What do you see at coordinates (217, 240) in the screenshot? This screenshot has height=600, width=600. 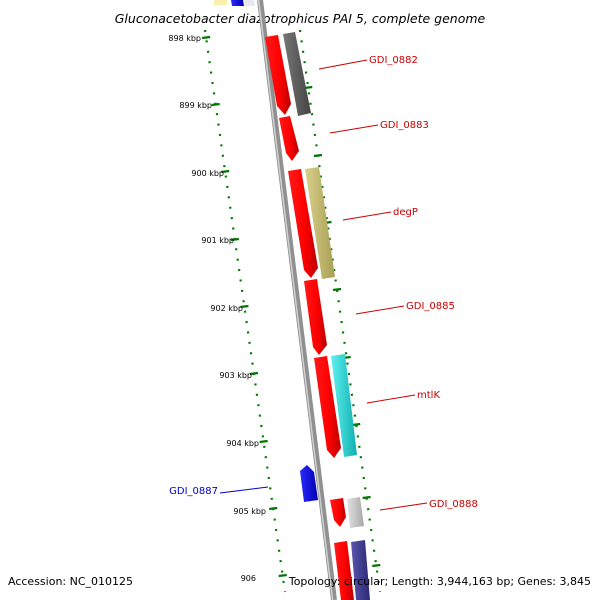 I see `tick-label-901: 901 kbp` at bounding box center [217, 240].